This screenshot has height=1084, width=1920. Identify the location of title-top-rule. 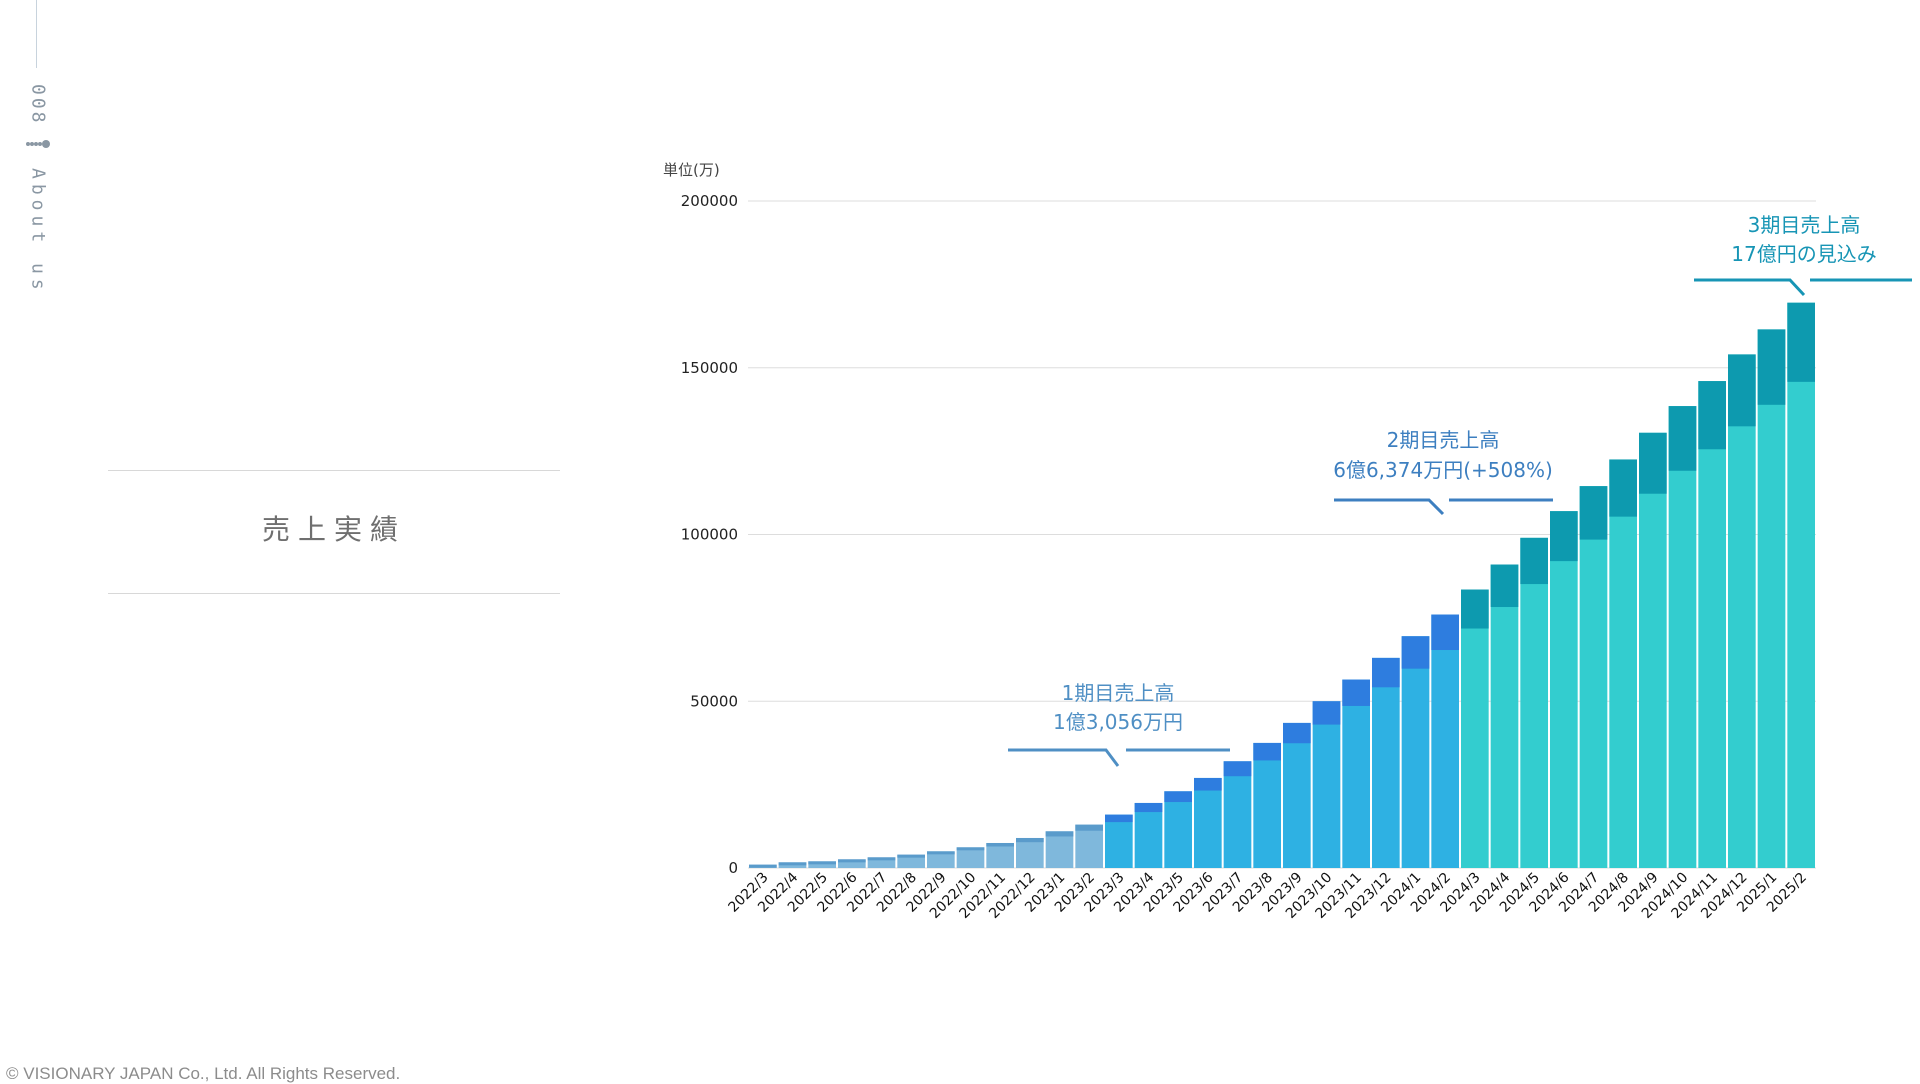
(334, 470).